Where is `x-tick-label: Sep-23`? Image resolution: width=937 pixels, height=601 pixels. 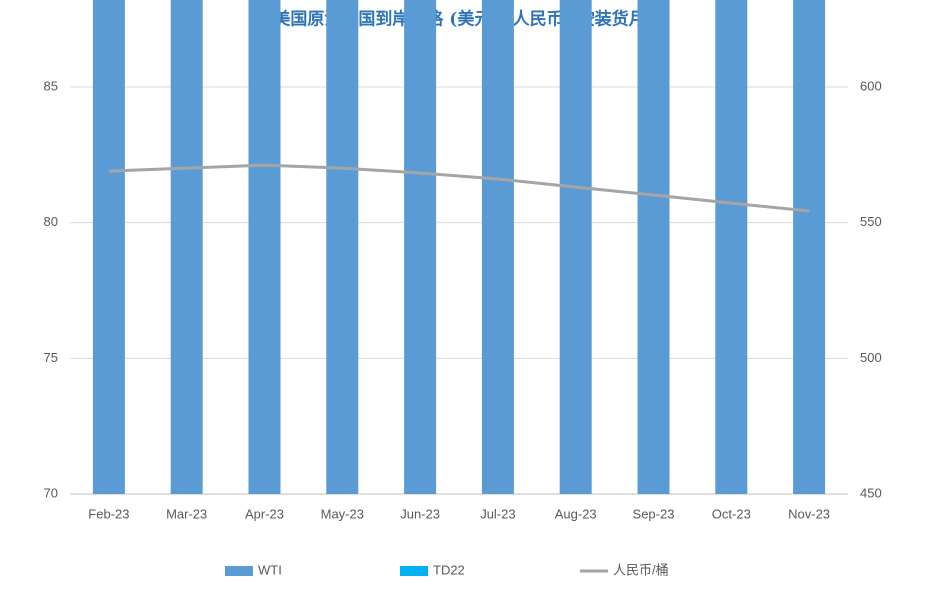
x-tick-label: Sep-23 is located at coordinates (654, 513).